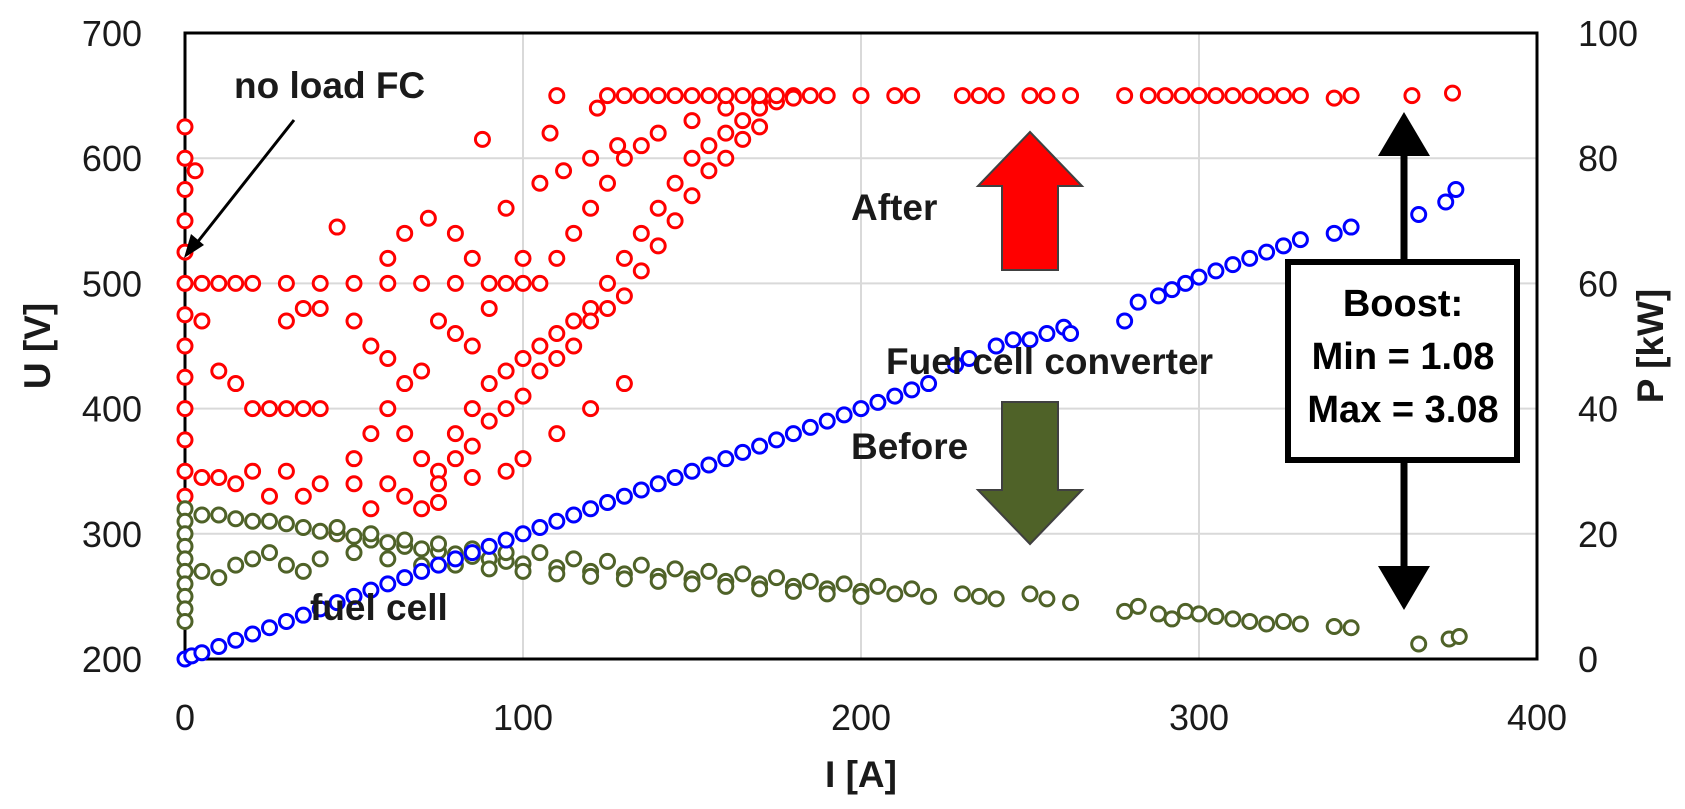  What do you see at coordinates (112, 283) in the screenshot?
I see `y-tick-label: 500` at bounding box center [112, 283].